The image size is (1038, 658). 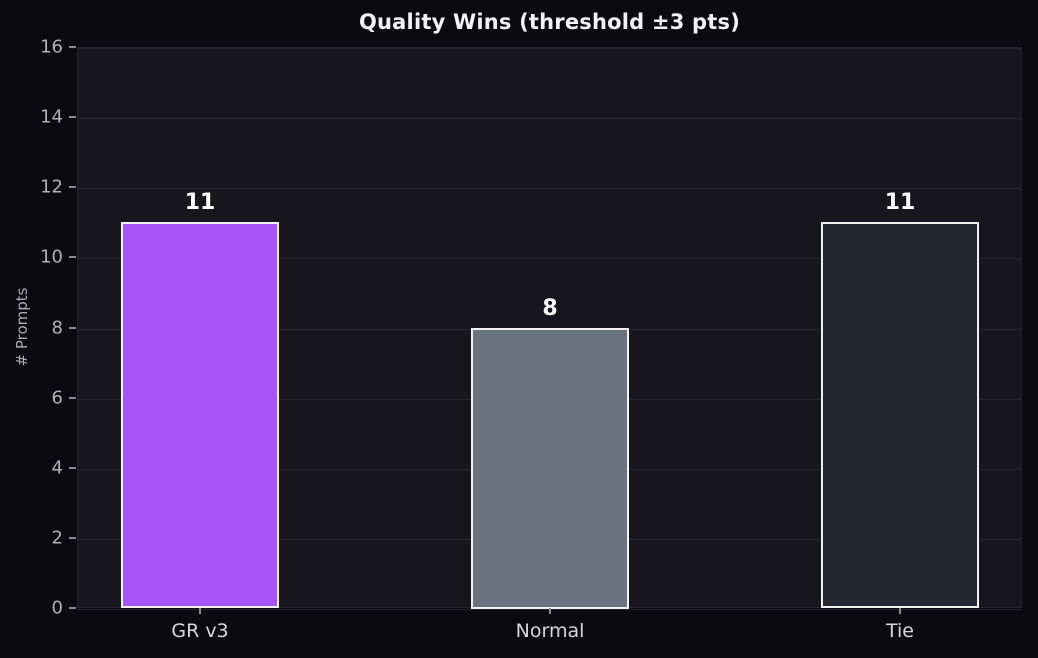 I want to click on bar-tie, so click(x=900, y=415).